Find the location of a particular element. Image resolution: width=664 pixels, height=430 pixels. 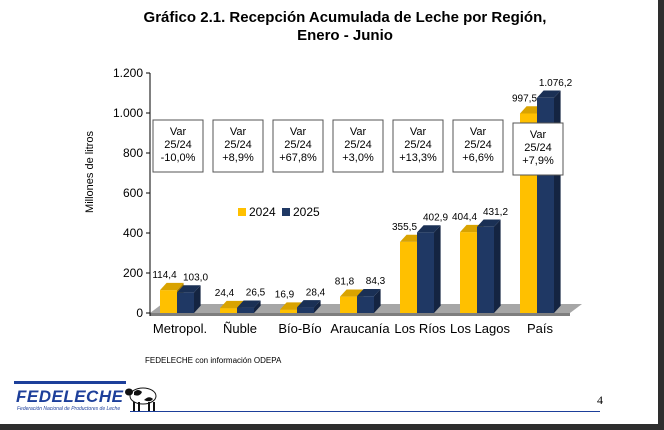

x-tick-label: Los Lagos is located at coordinates (480, 328).